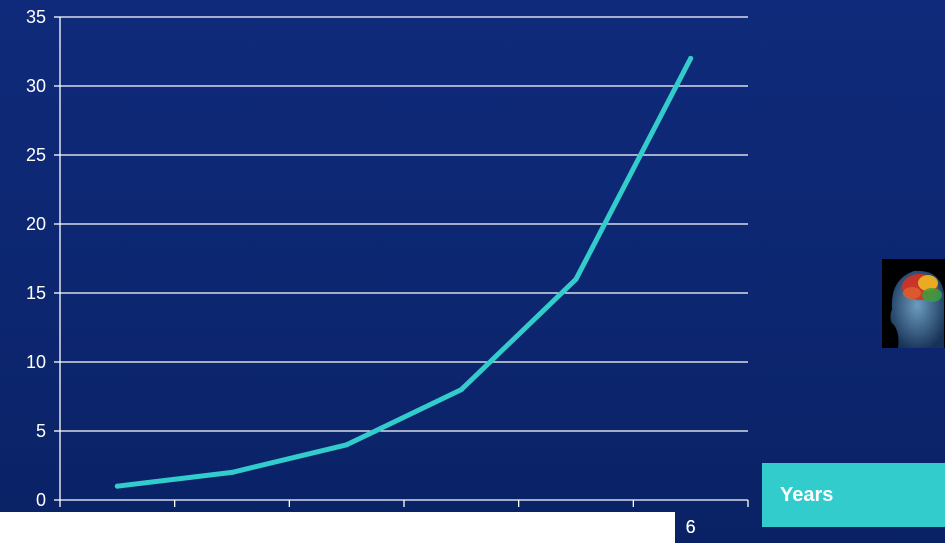 The height and width of the screenshot is (543, 945). Describe the element at coordinates (36, 155) in the screenshot. I see `y-tick-label: 25` at that location.